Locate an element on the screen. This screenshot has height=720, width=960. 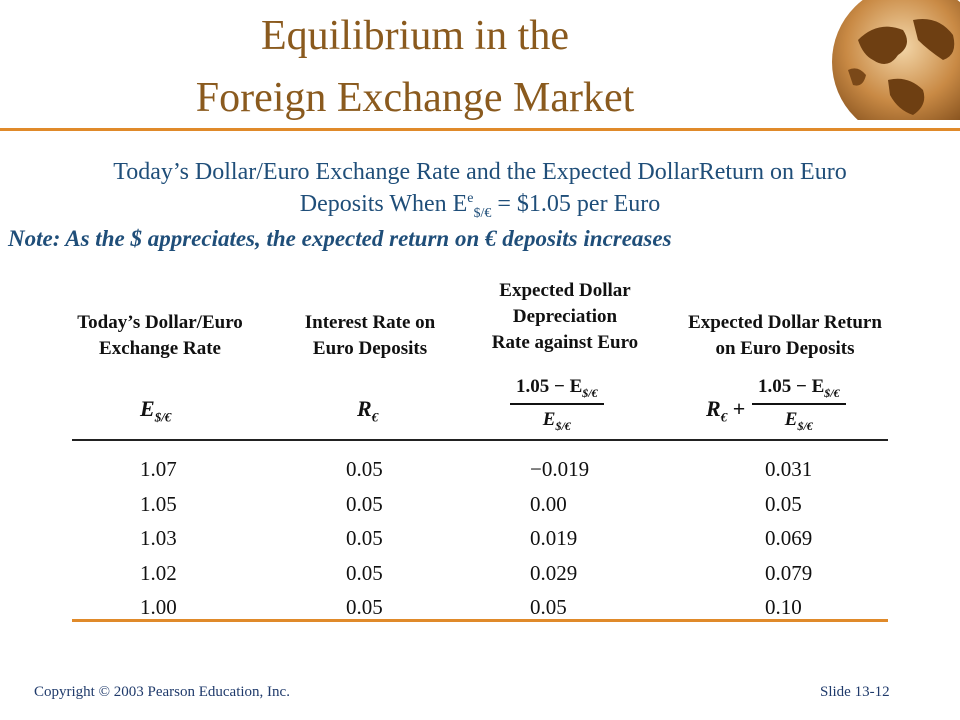
header-exchange-rate: Today’s Dollar/Euro Exchange Rate is located at coordinates (160, 335).